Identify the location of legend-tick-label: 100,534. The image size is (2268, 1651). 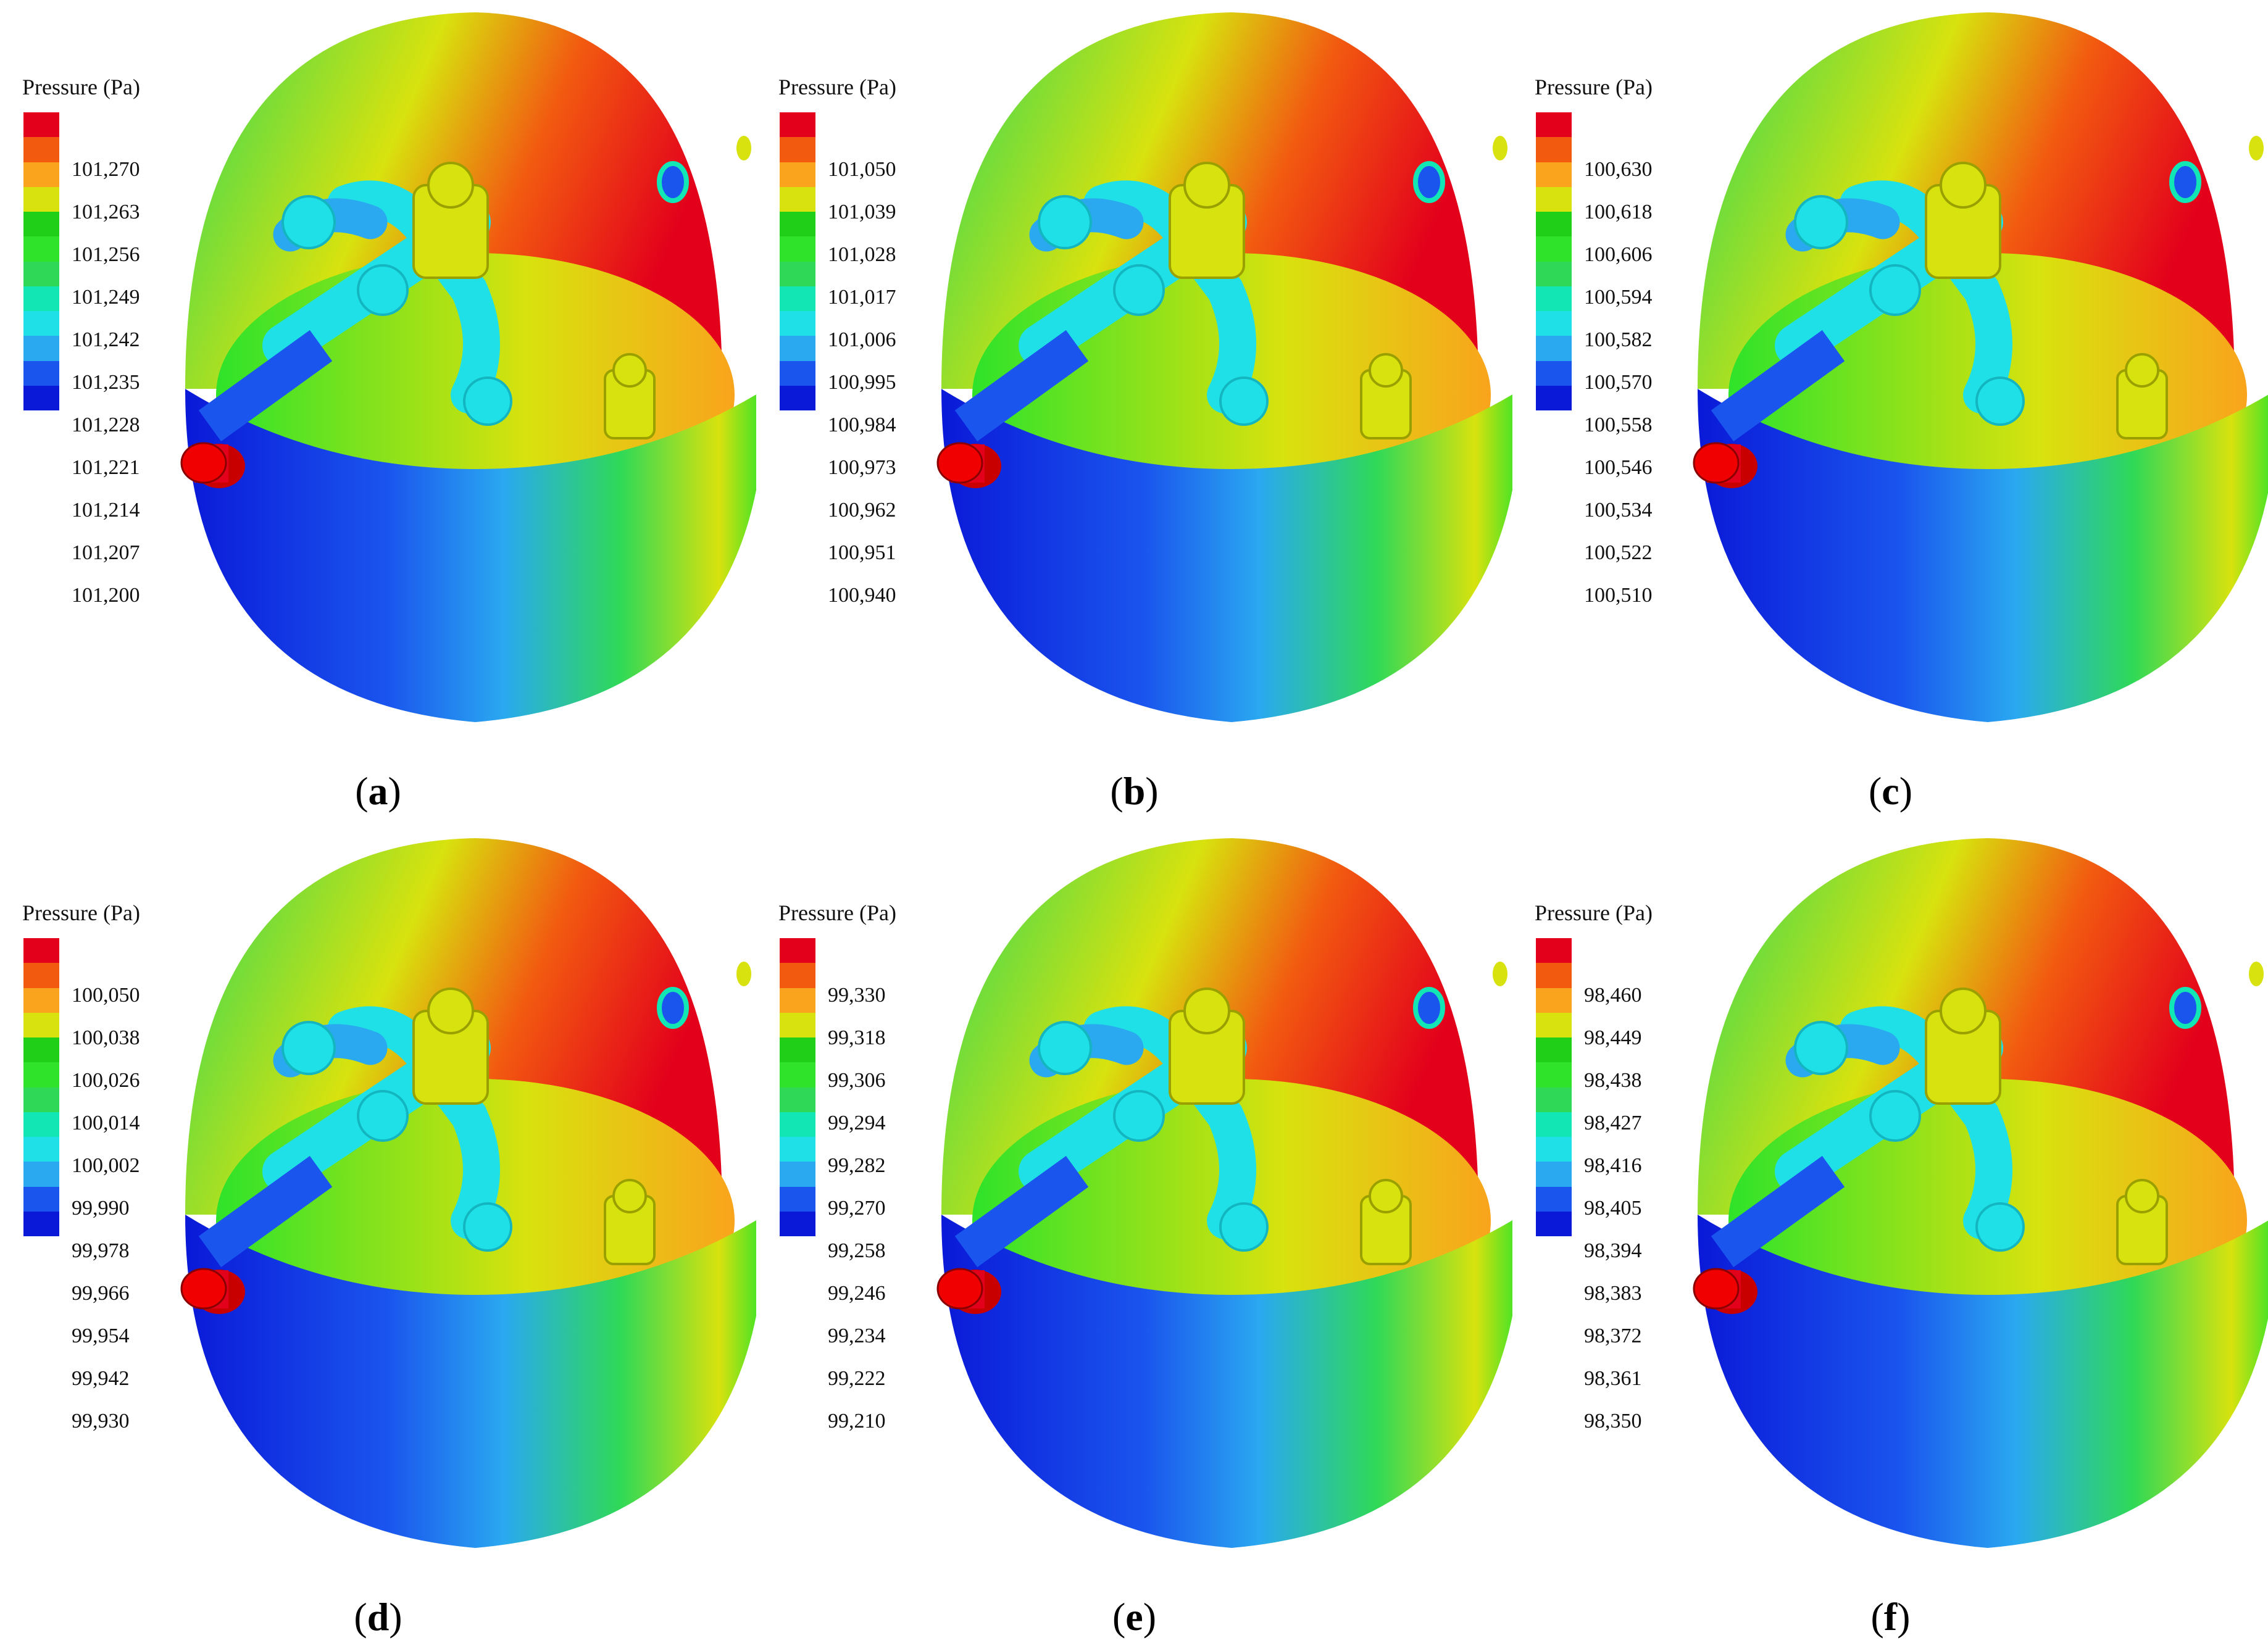
(1618, 510).